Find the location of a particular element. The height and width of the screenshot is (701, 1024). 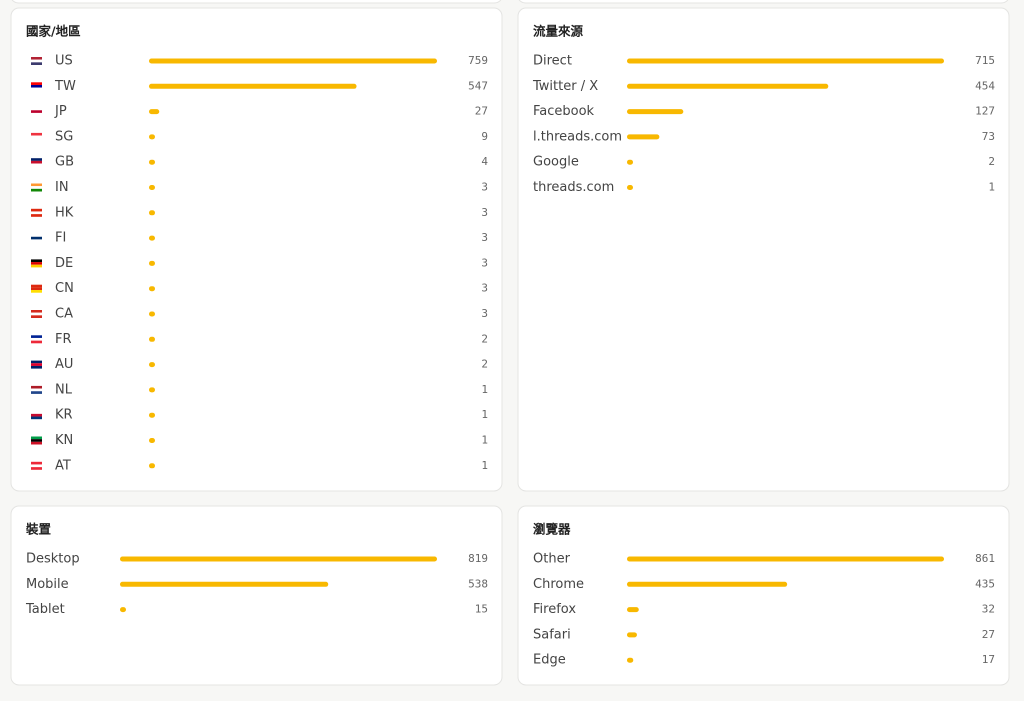

row-label: Firefox is located at coordinates (554, 609).